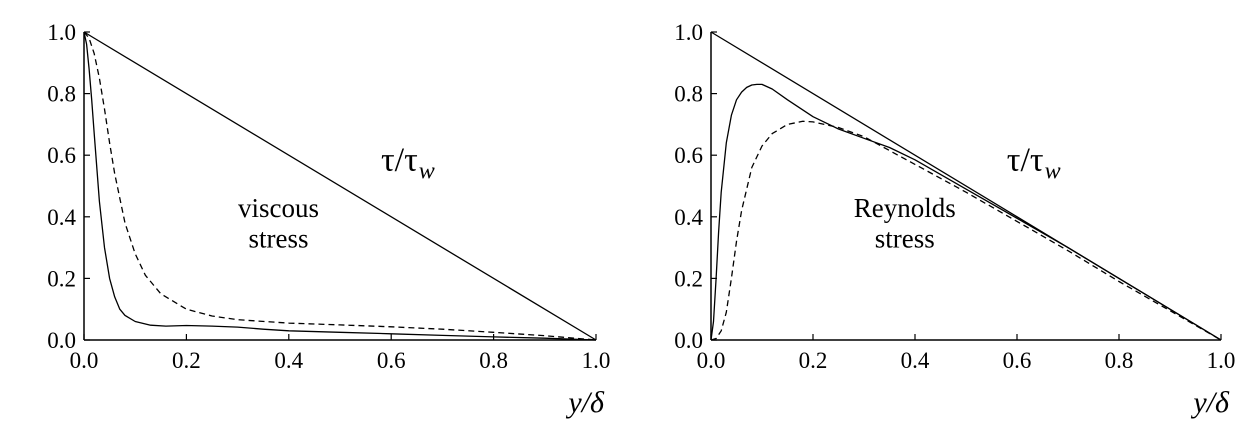 The image size is (1244, 432). What do you see at coordinates (278, 208) in the screenshot?
I see `annotation-label: viscous` at bounding box center [278, 208].